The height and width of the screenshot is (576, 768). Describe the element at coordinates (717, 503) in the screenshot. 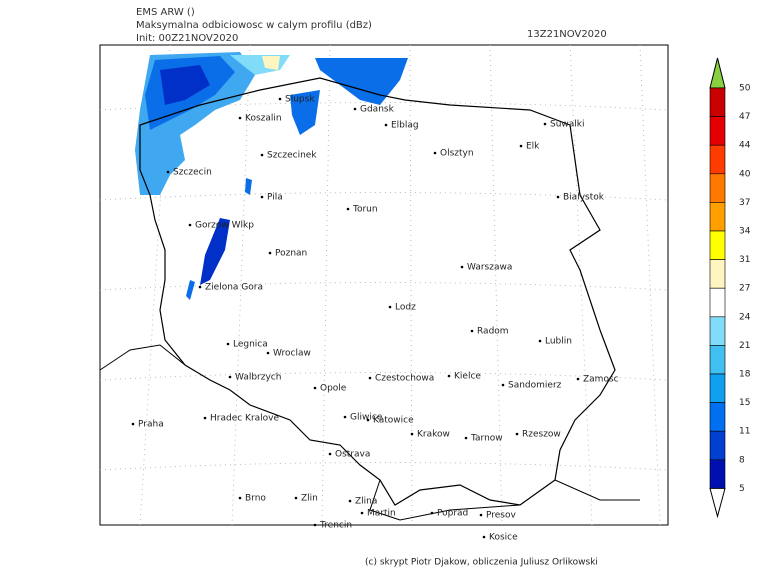

I see `colorbar-bottom` at that location.